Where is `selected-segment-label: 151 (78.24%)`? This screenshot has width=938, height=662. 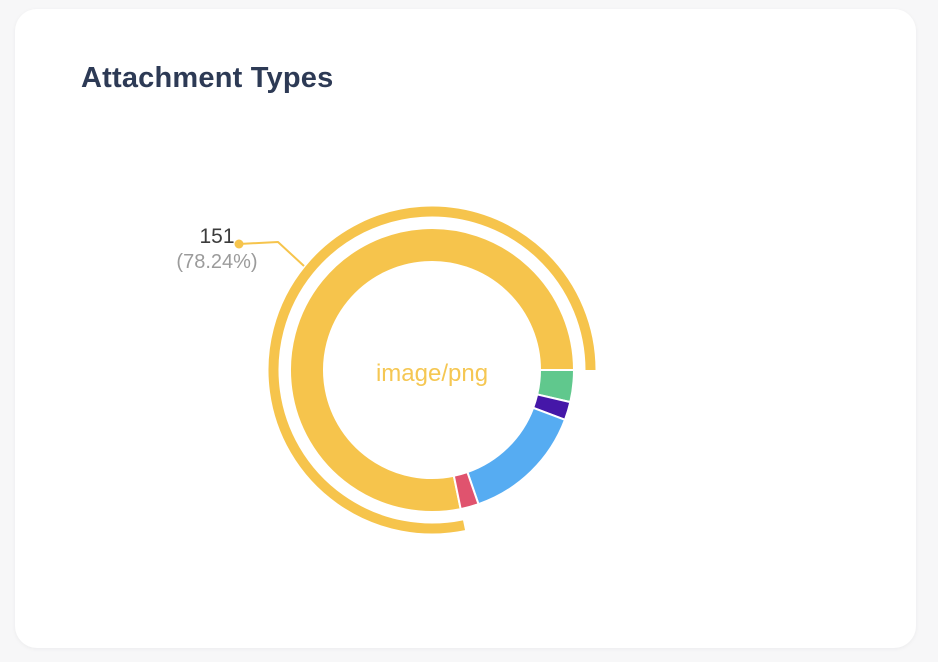
selected-segment-label: 151 (78.24%) is located at coordinates (217, 249).